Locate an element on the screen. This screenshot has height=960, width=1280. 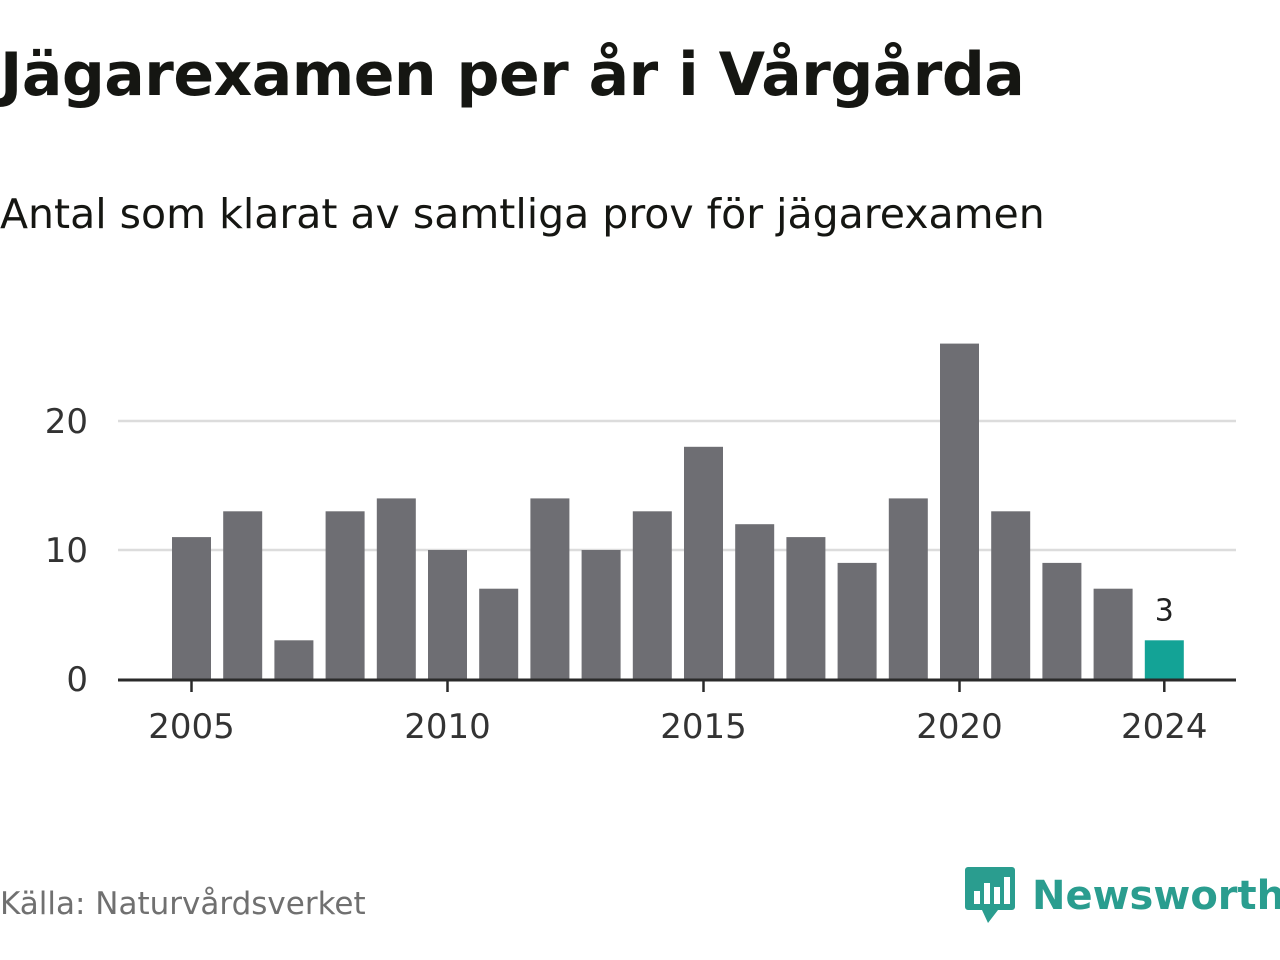
y-tick-label: 0 is located at coordinates (77, 680).